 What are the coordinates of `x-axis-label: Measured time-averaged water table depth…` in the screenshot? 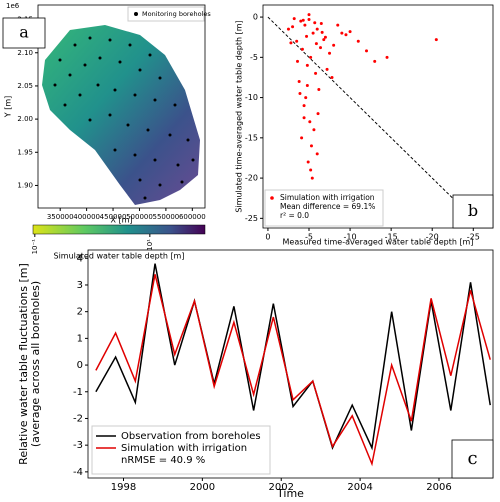 It's located at (378, 242).